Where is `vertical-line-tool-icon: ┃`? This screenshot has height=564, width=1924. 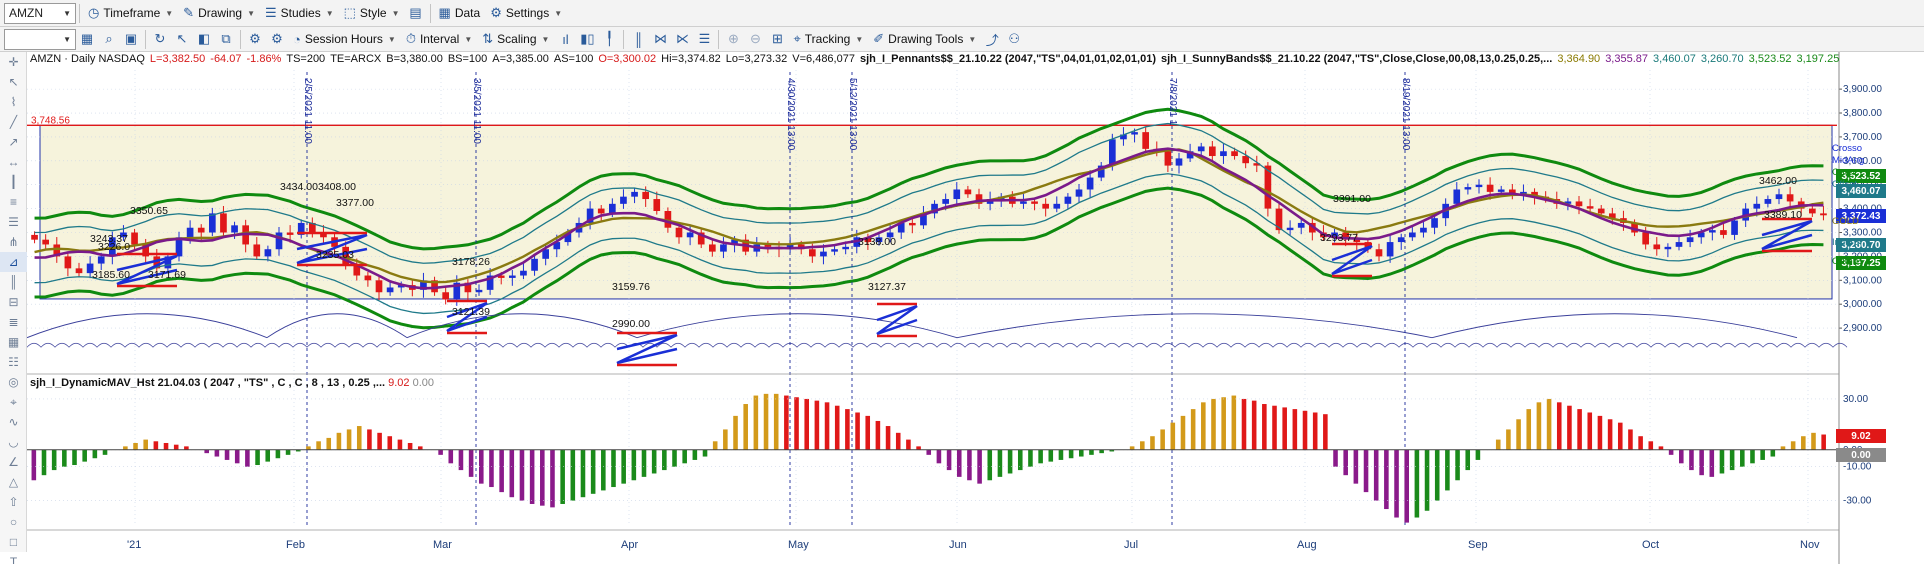
vertical-line-tool-icon: ┃ is located at coordinates (13, 182).